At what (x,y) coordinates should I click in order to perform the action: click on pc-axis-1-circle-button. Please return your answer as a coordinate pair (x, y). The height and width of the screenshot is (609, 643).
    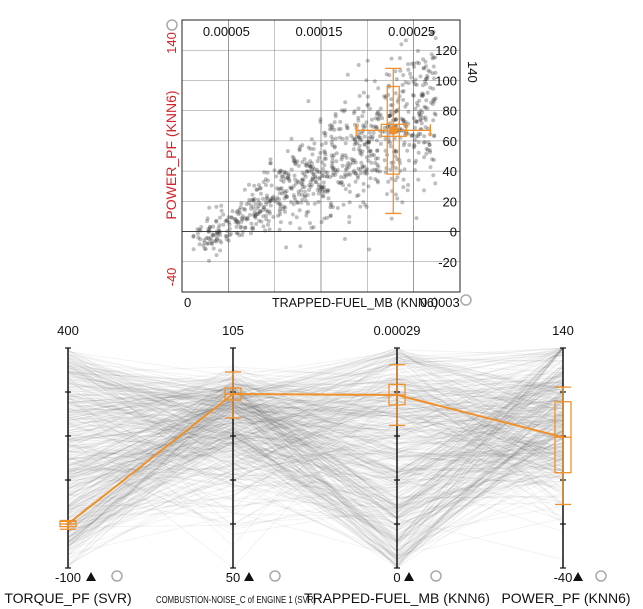
    Looking at the image, I should click on (117, 576).